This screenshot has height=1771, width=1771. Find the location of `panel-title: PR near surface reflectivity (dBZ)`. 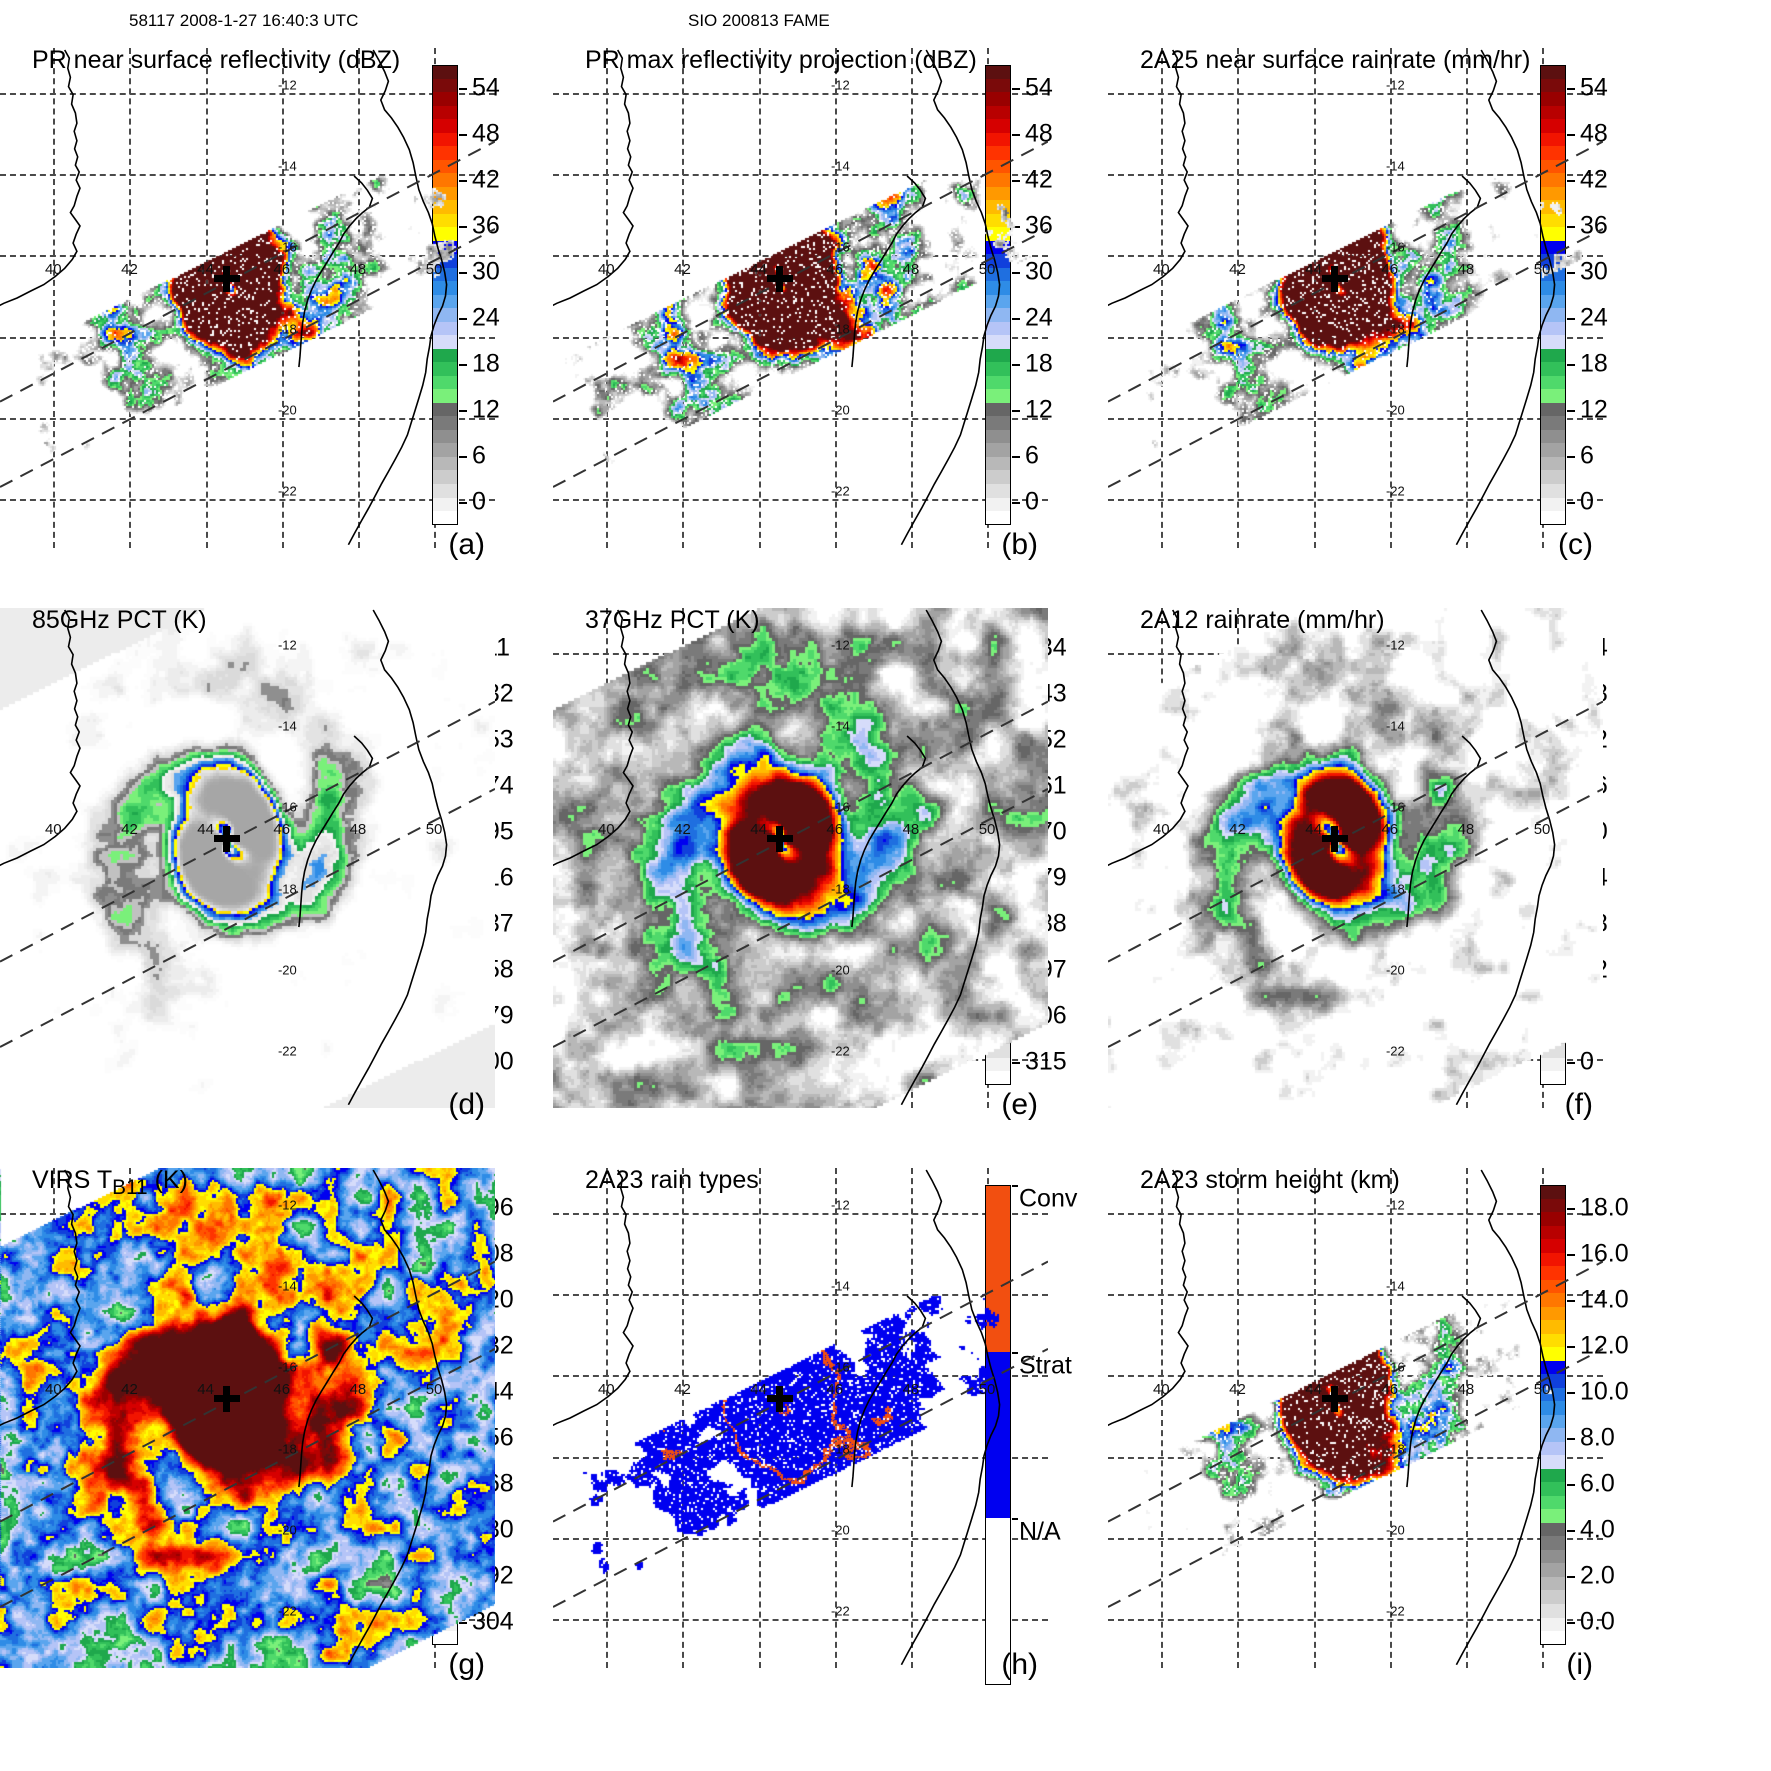

panel-title: PR near surface reflectivity (dBZ) is located at coordinates (216, 60).